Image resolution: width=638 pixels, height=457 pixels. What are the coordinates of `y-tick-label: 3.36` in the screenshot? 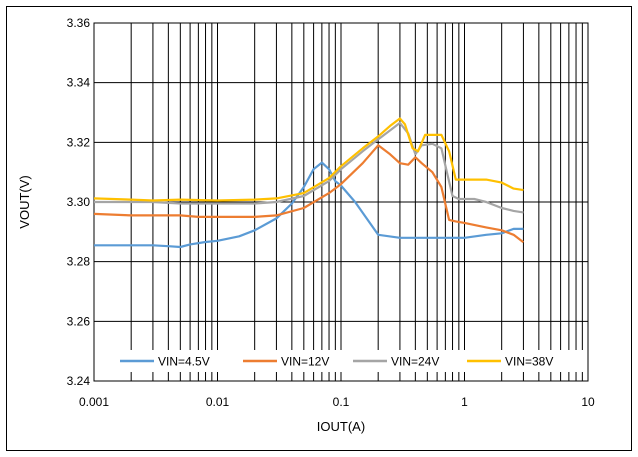 It's located at (79, 23).